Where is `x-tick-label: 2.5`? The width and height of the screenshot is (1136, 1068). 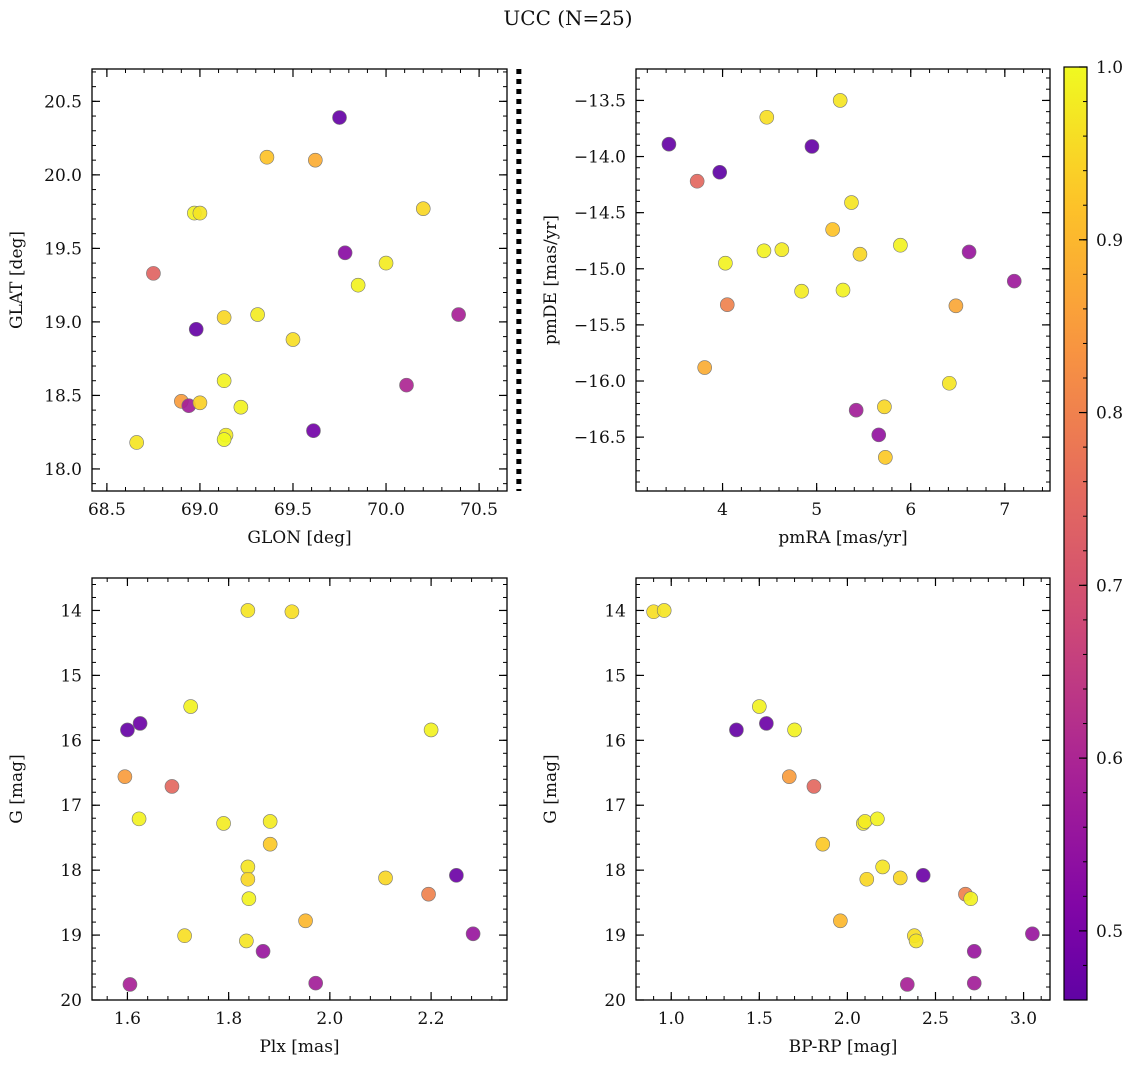 x-tick-label: 2.5 is located at coordinates (935, 1019).